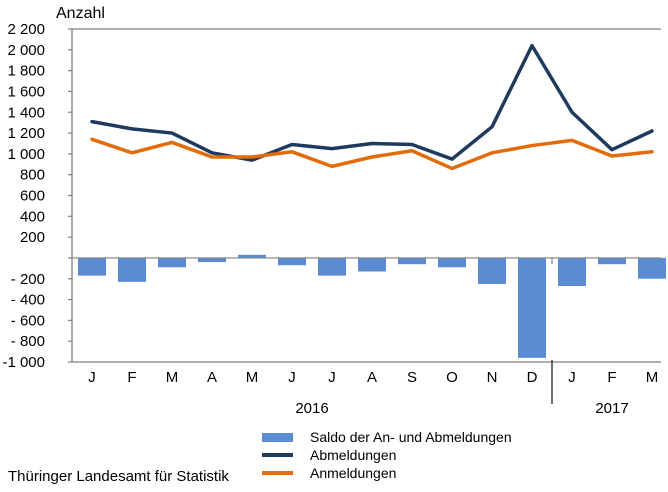  I want to click on month-label-12: J, so click(572, 377).